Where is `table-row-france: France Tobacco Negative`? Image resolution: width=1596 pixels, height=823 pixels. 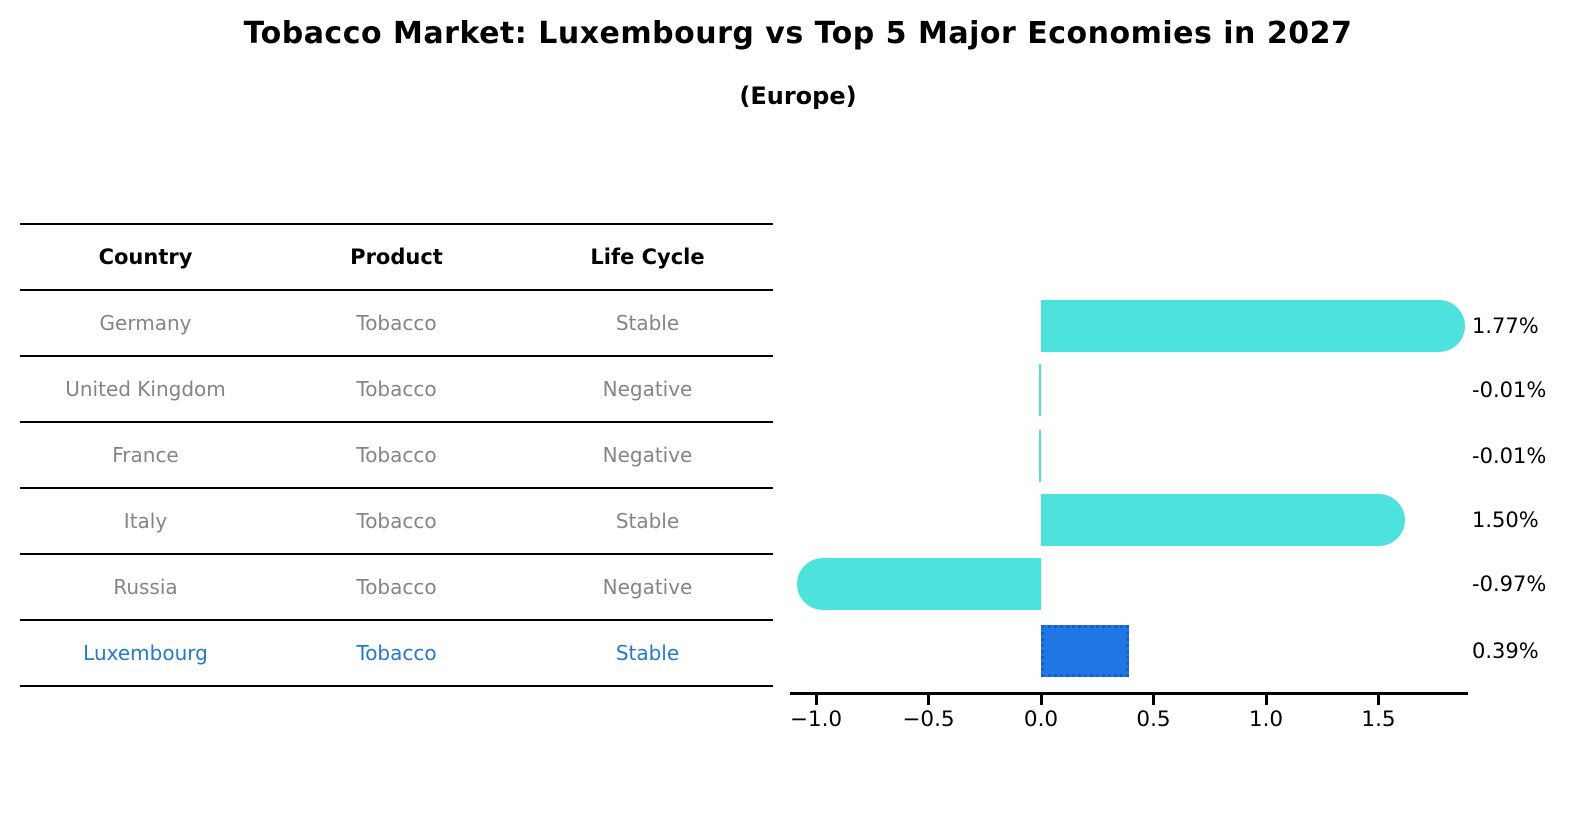 table-row-france: France Tobacco Negative is located at coordinates (396, 454).